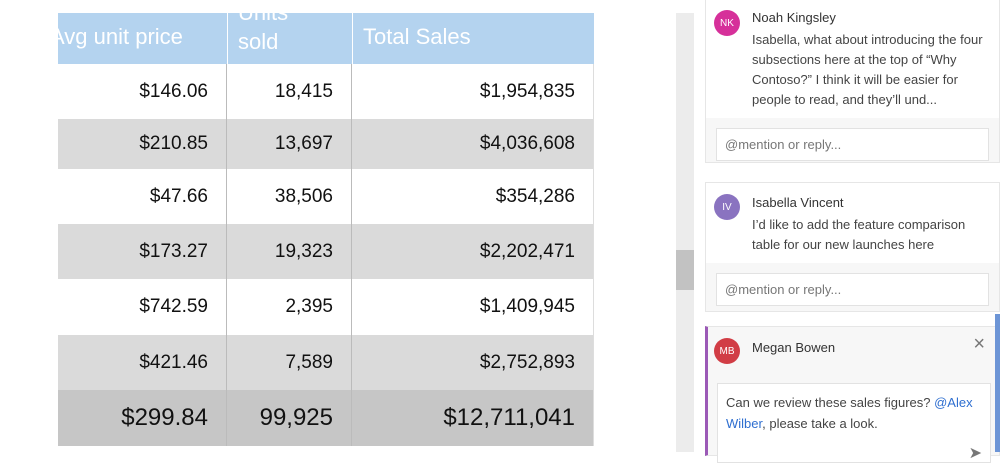  What do you see at coordinates (289, 307) in the screenshot?
I see `units-sold-cell: 2,395` at bounding box center [289, 307].